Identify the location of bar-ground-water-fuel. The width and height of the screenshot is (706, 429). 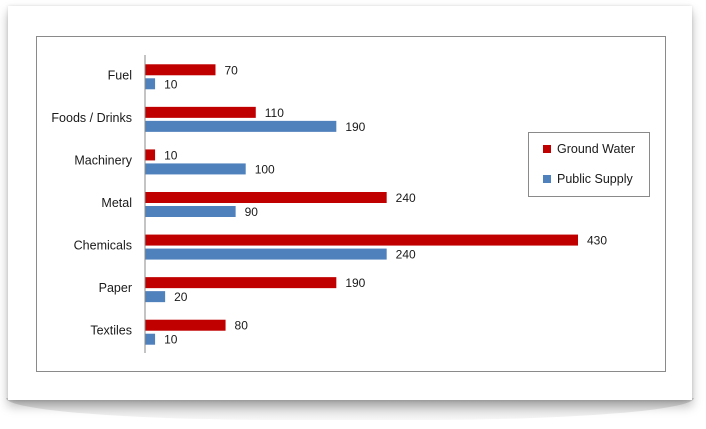
(180, 70).